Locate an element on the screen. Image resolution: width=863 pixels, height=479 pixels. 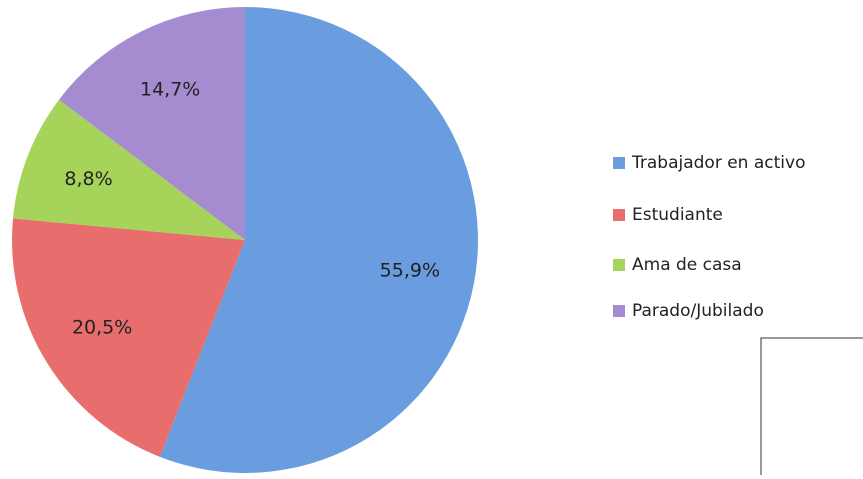
legend-label: Parado/Jubilado is located at coordinates (698, 311).